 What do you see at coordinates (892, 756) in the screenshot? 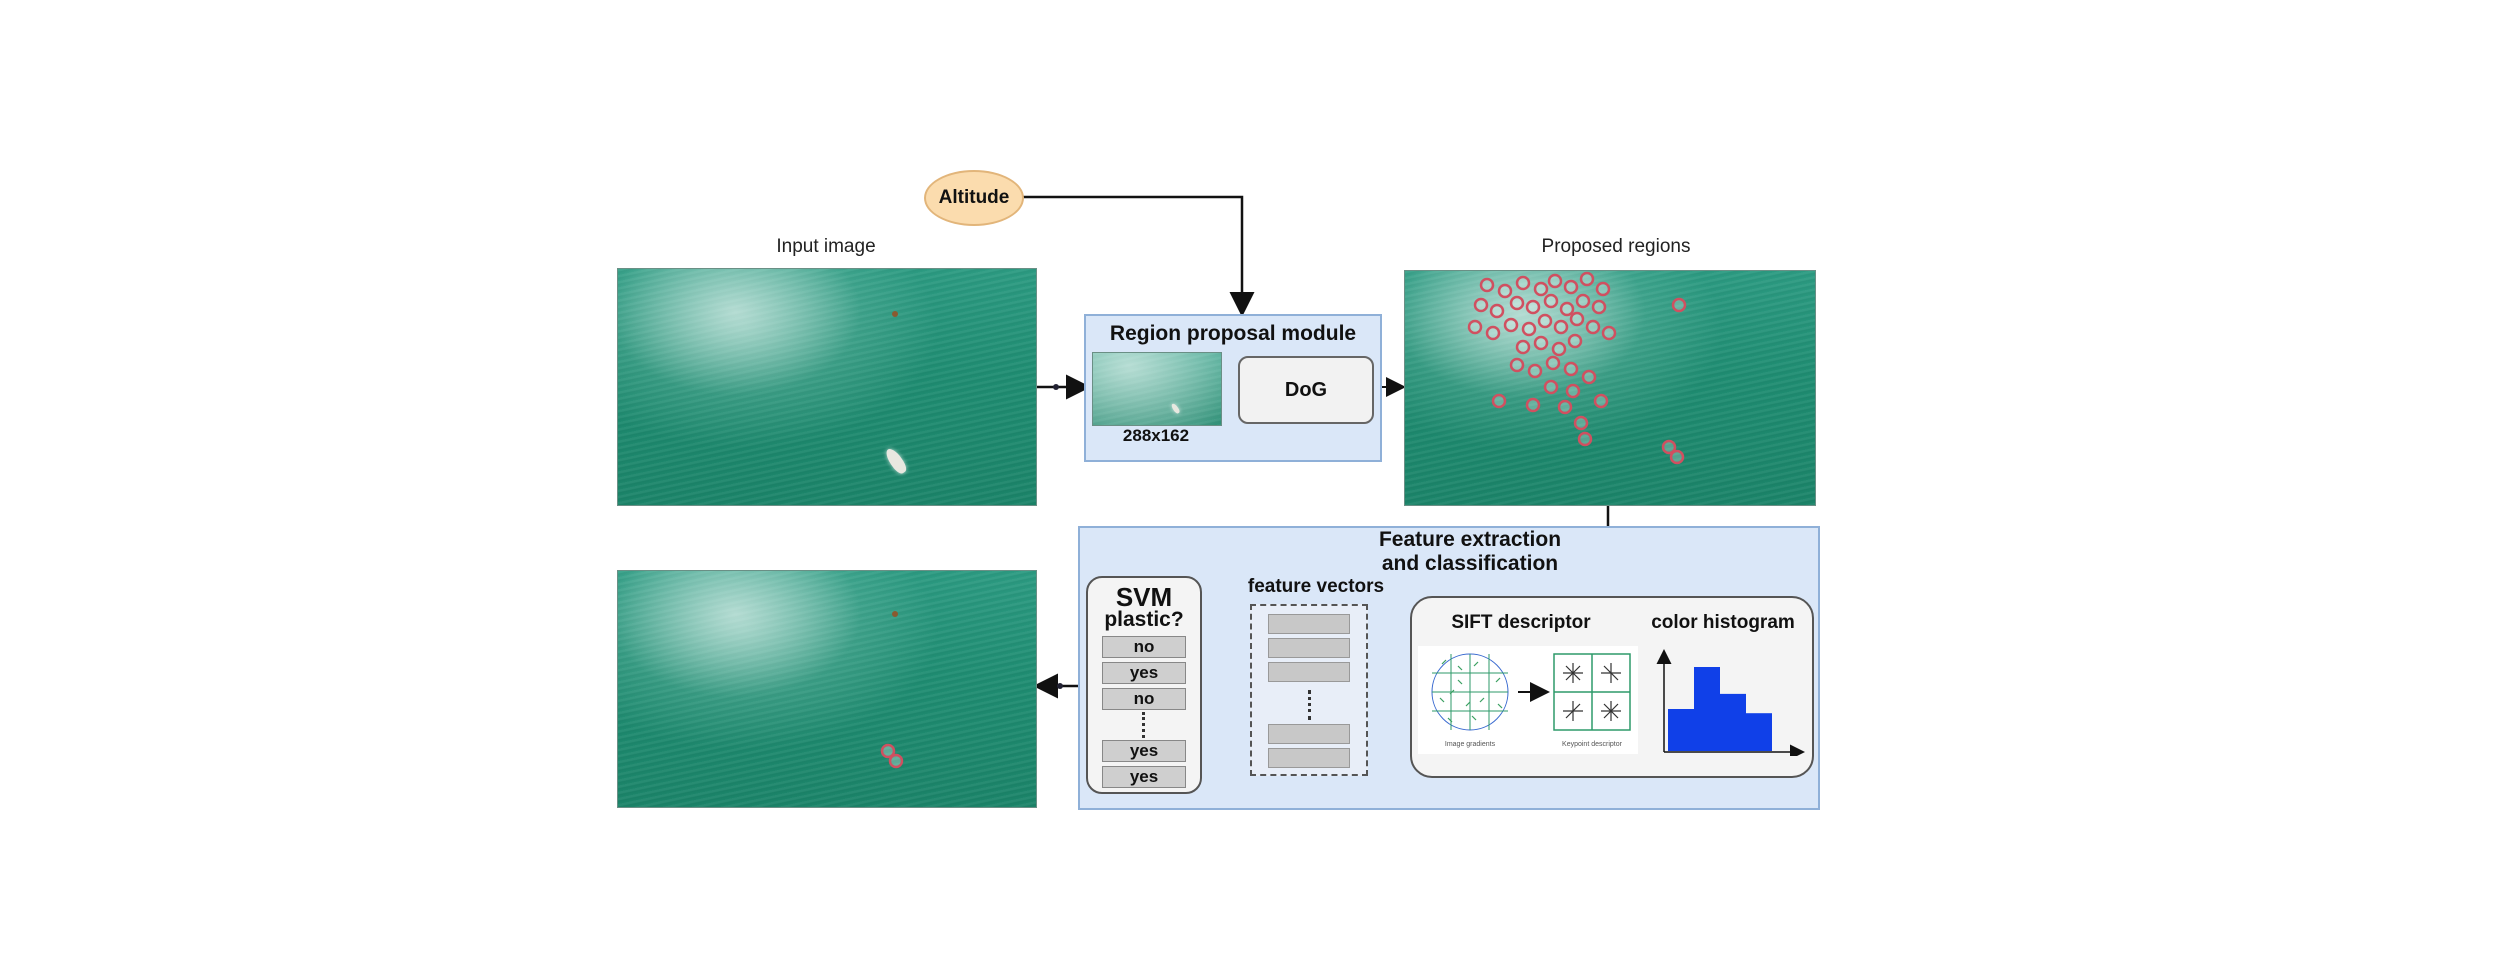
I see `detected-boat-markers` at bounding box center [892, 756].